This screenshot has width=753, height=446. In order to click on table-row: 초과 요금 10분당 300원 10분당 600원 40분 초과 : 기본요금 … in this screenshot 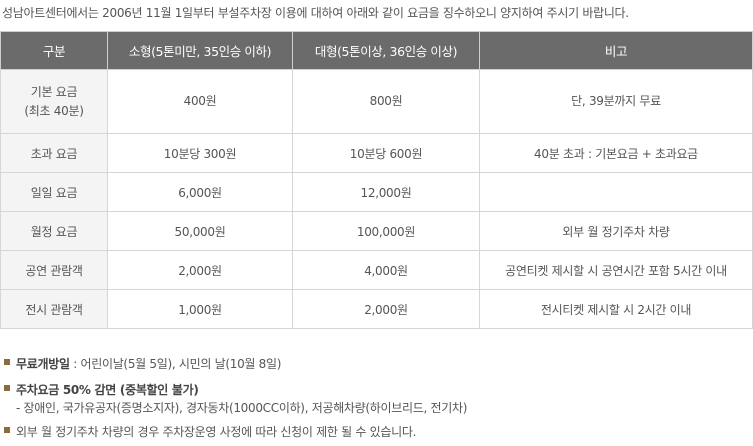, I will do `click(376, 153)`.